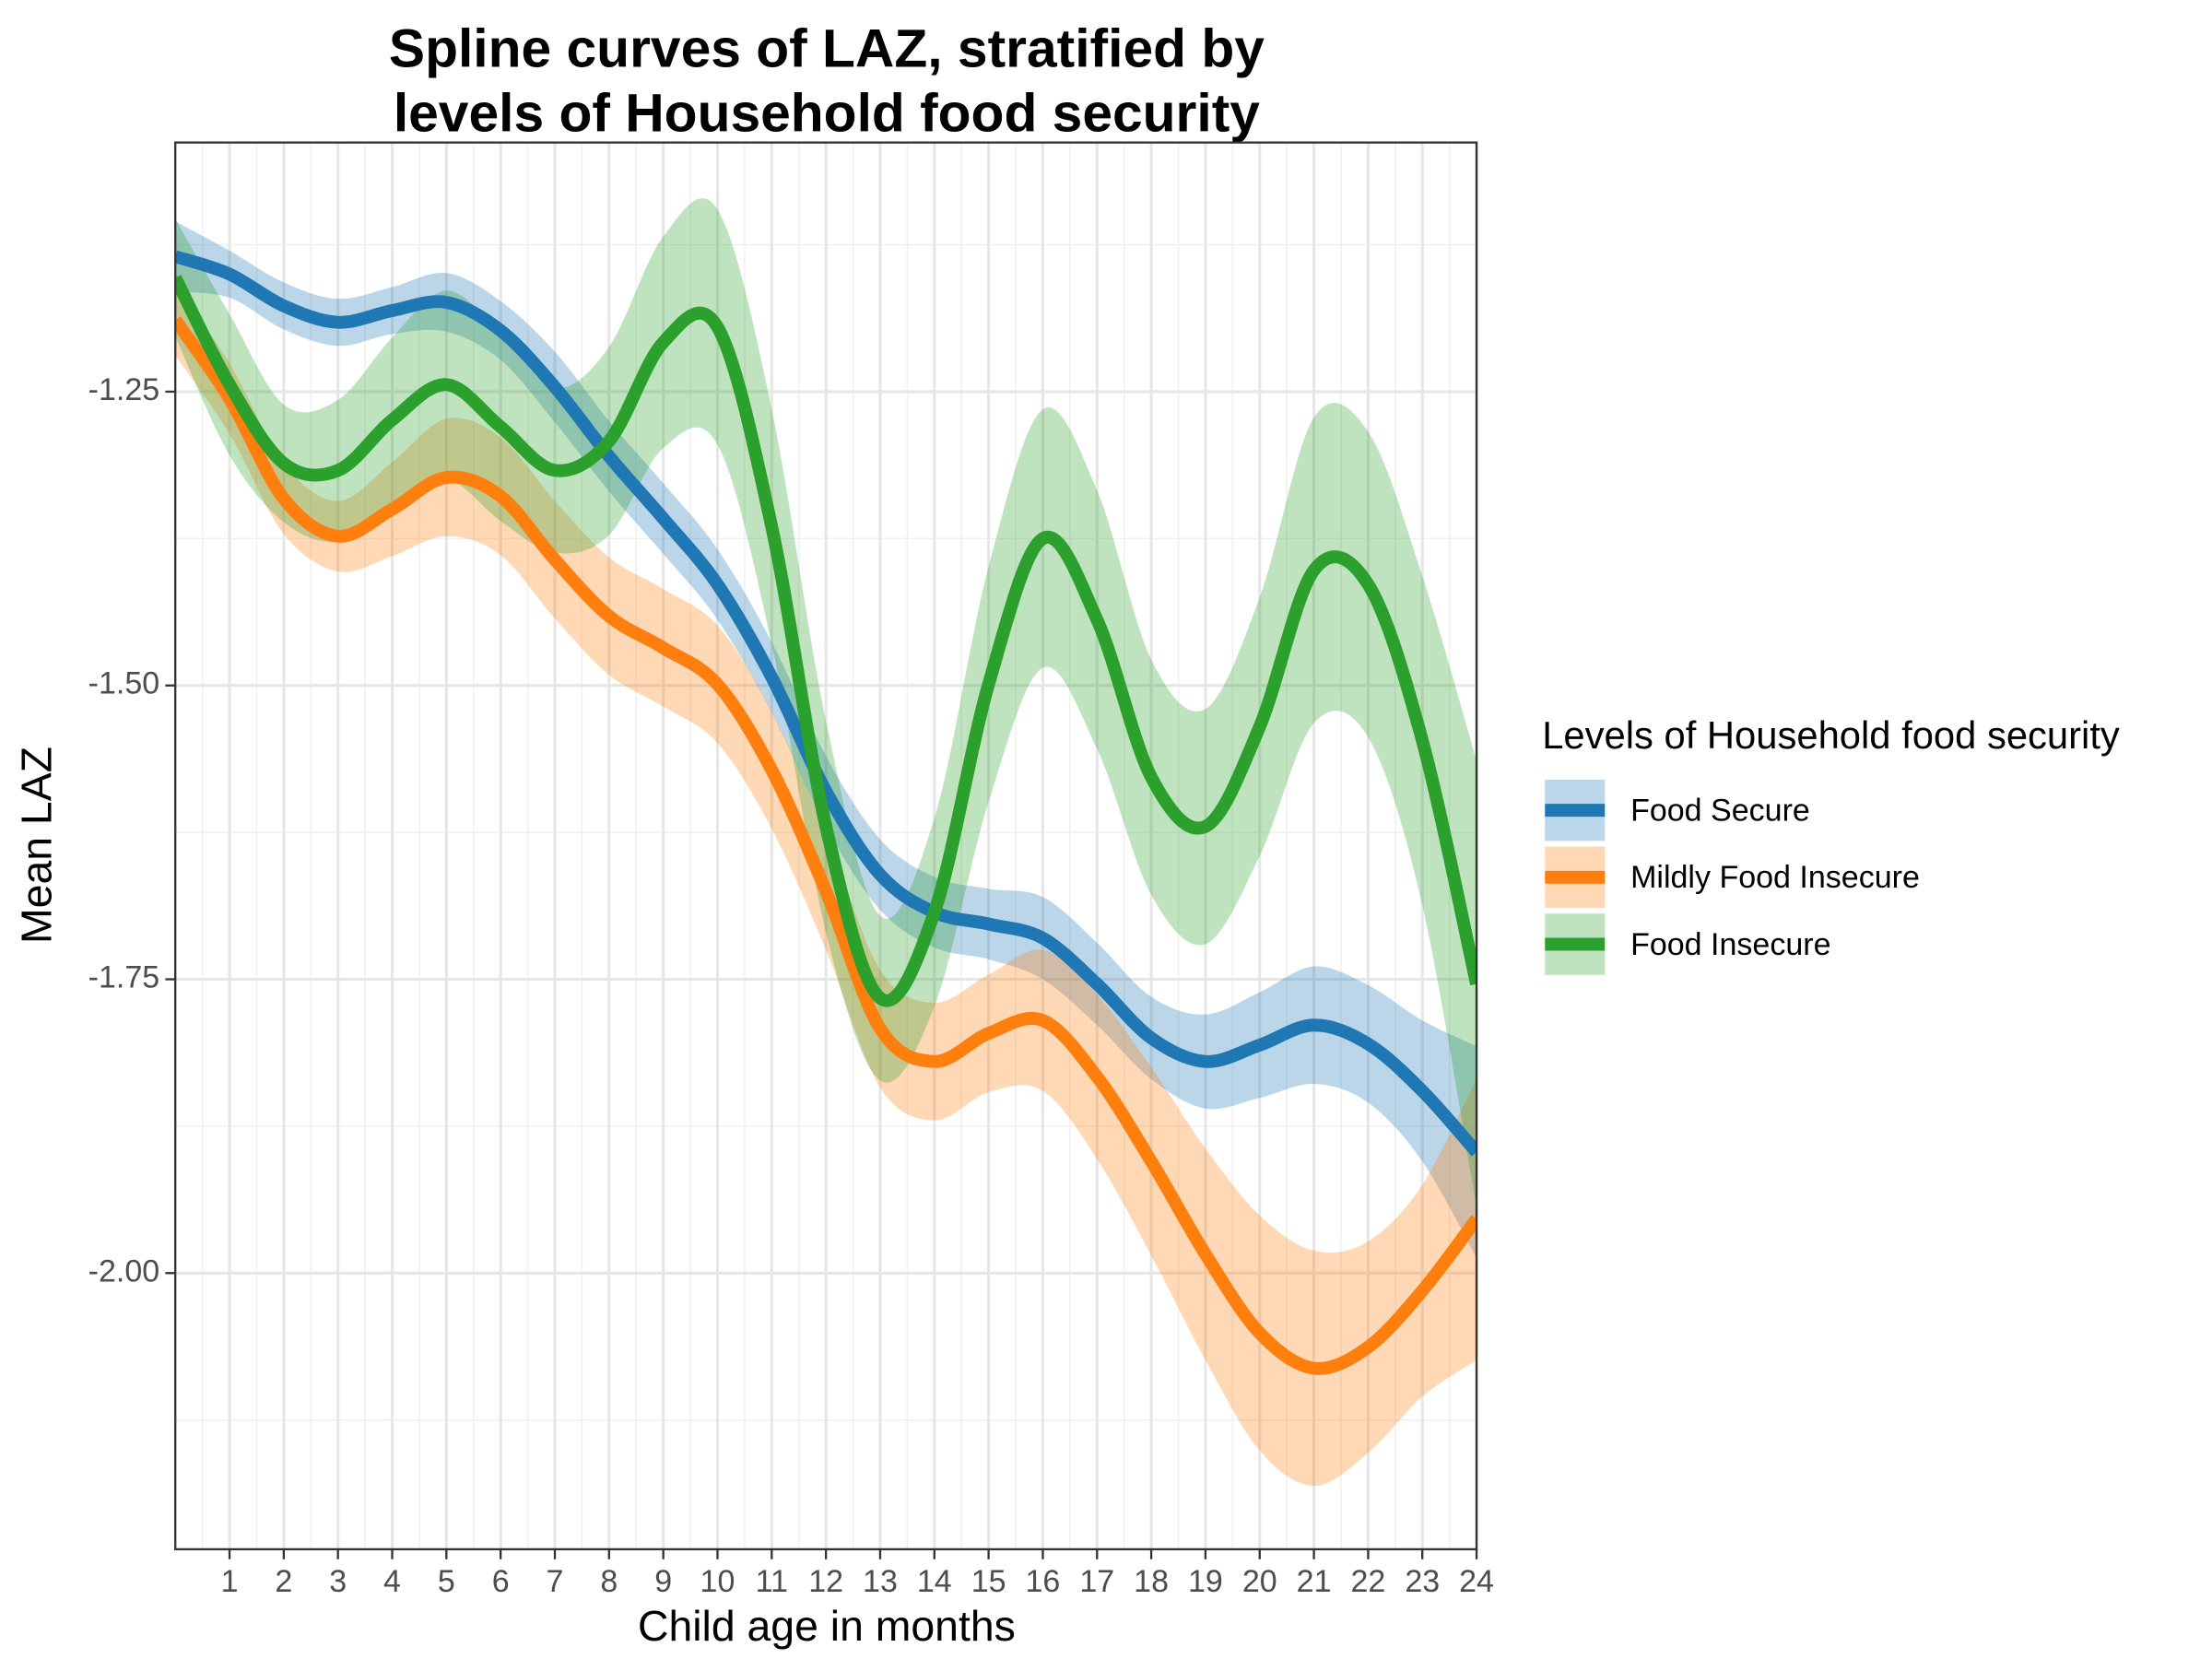  Describe the element at coordinates (446, 1581) in the screenshot. I see `x-tick-label: 5` at that location.